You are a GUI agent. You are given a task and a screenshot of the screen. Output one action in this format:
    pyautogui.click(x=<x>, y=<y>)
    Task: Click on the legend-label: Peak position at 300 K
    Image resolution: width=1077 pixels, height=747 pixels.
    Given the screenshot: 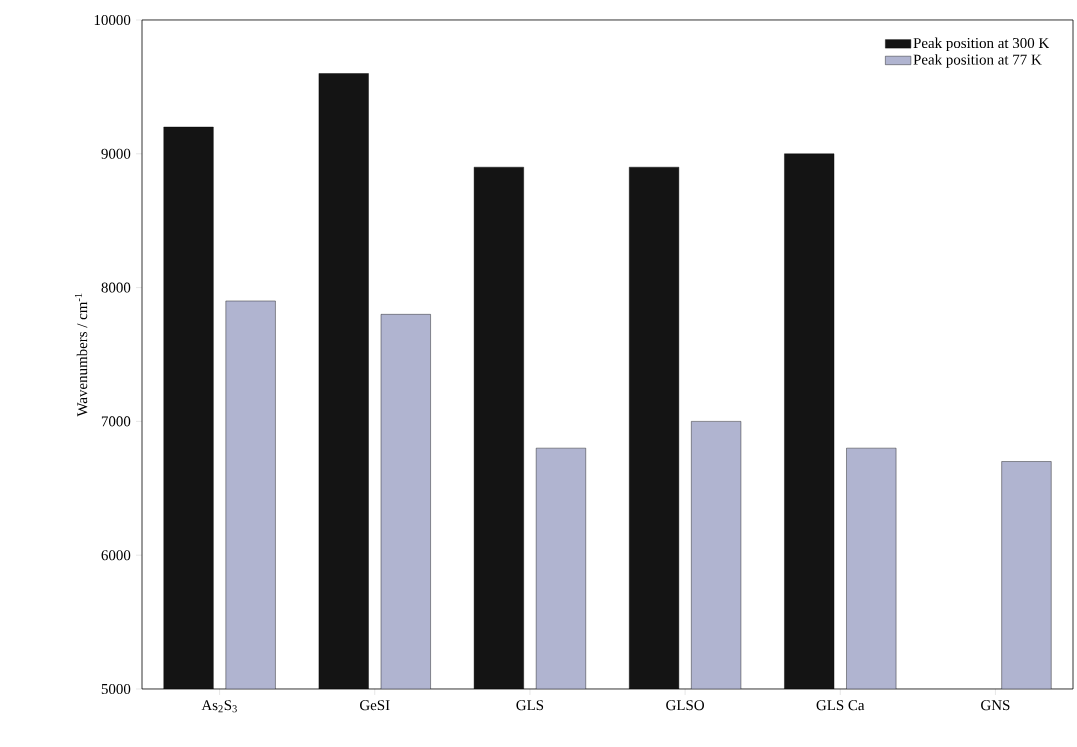 What is the action you would take?
    pyautogui.click(x=981, y=44)
    